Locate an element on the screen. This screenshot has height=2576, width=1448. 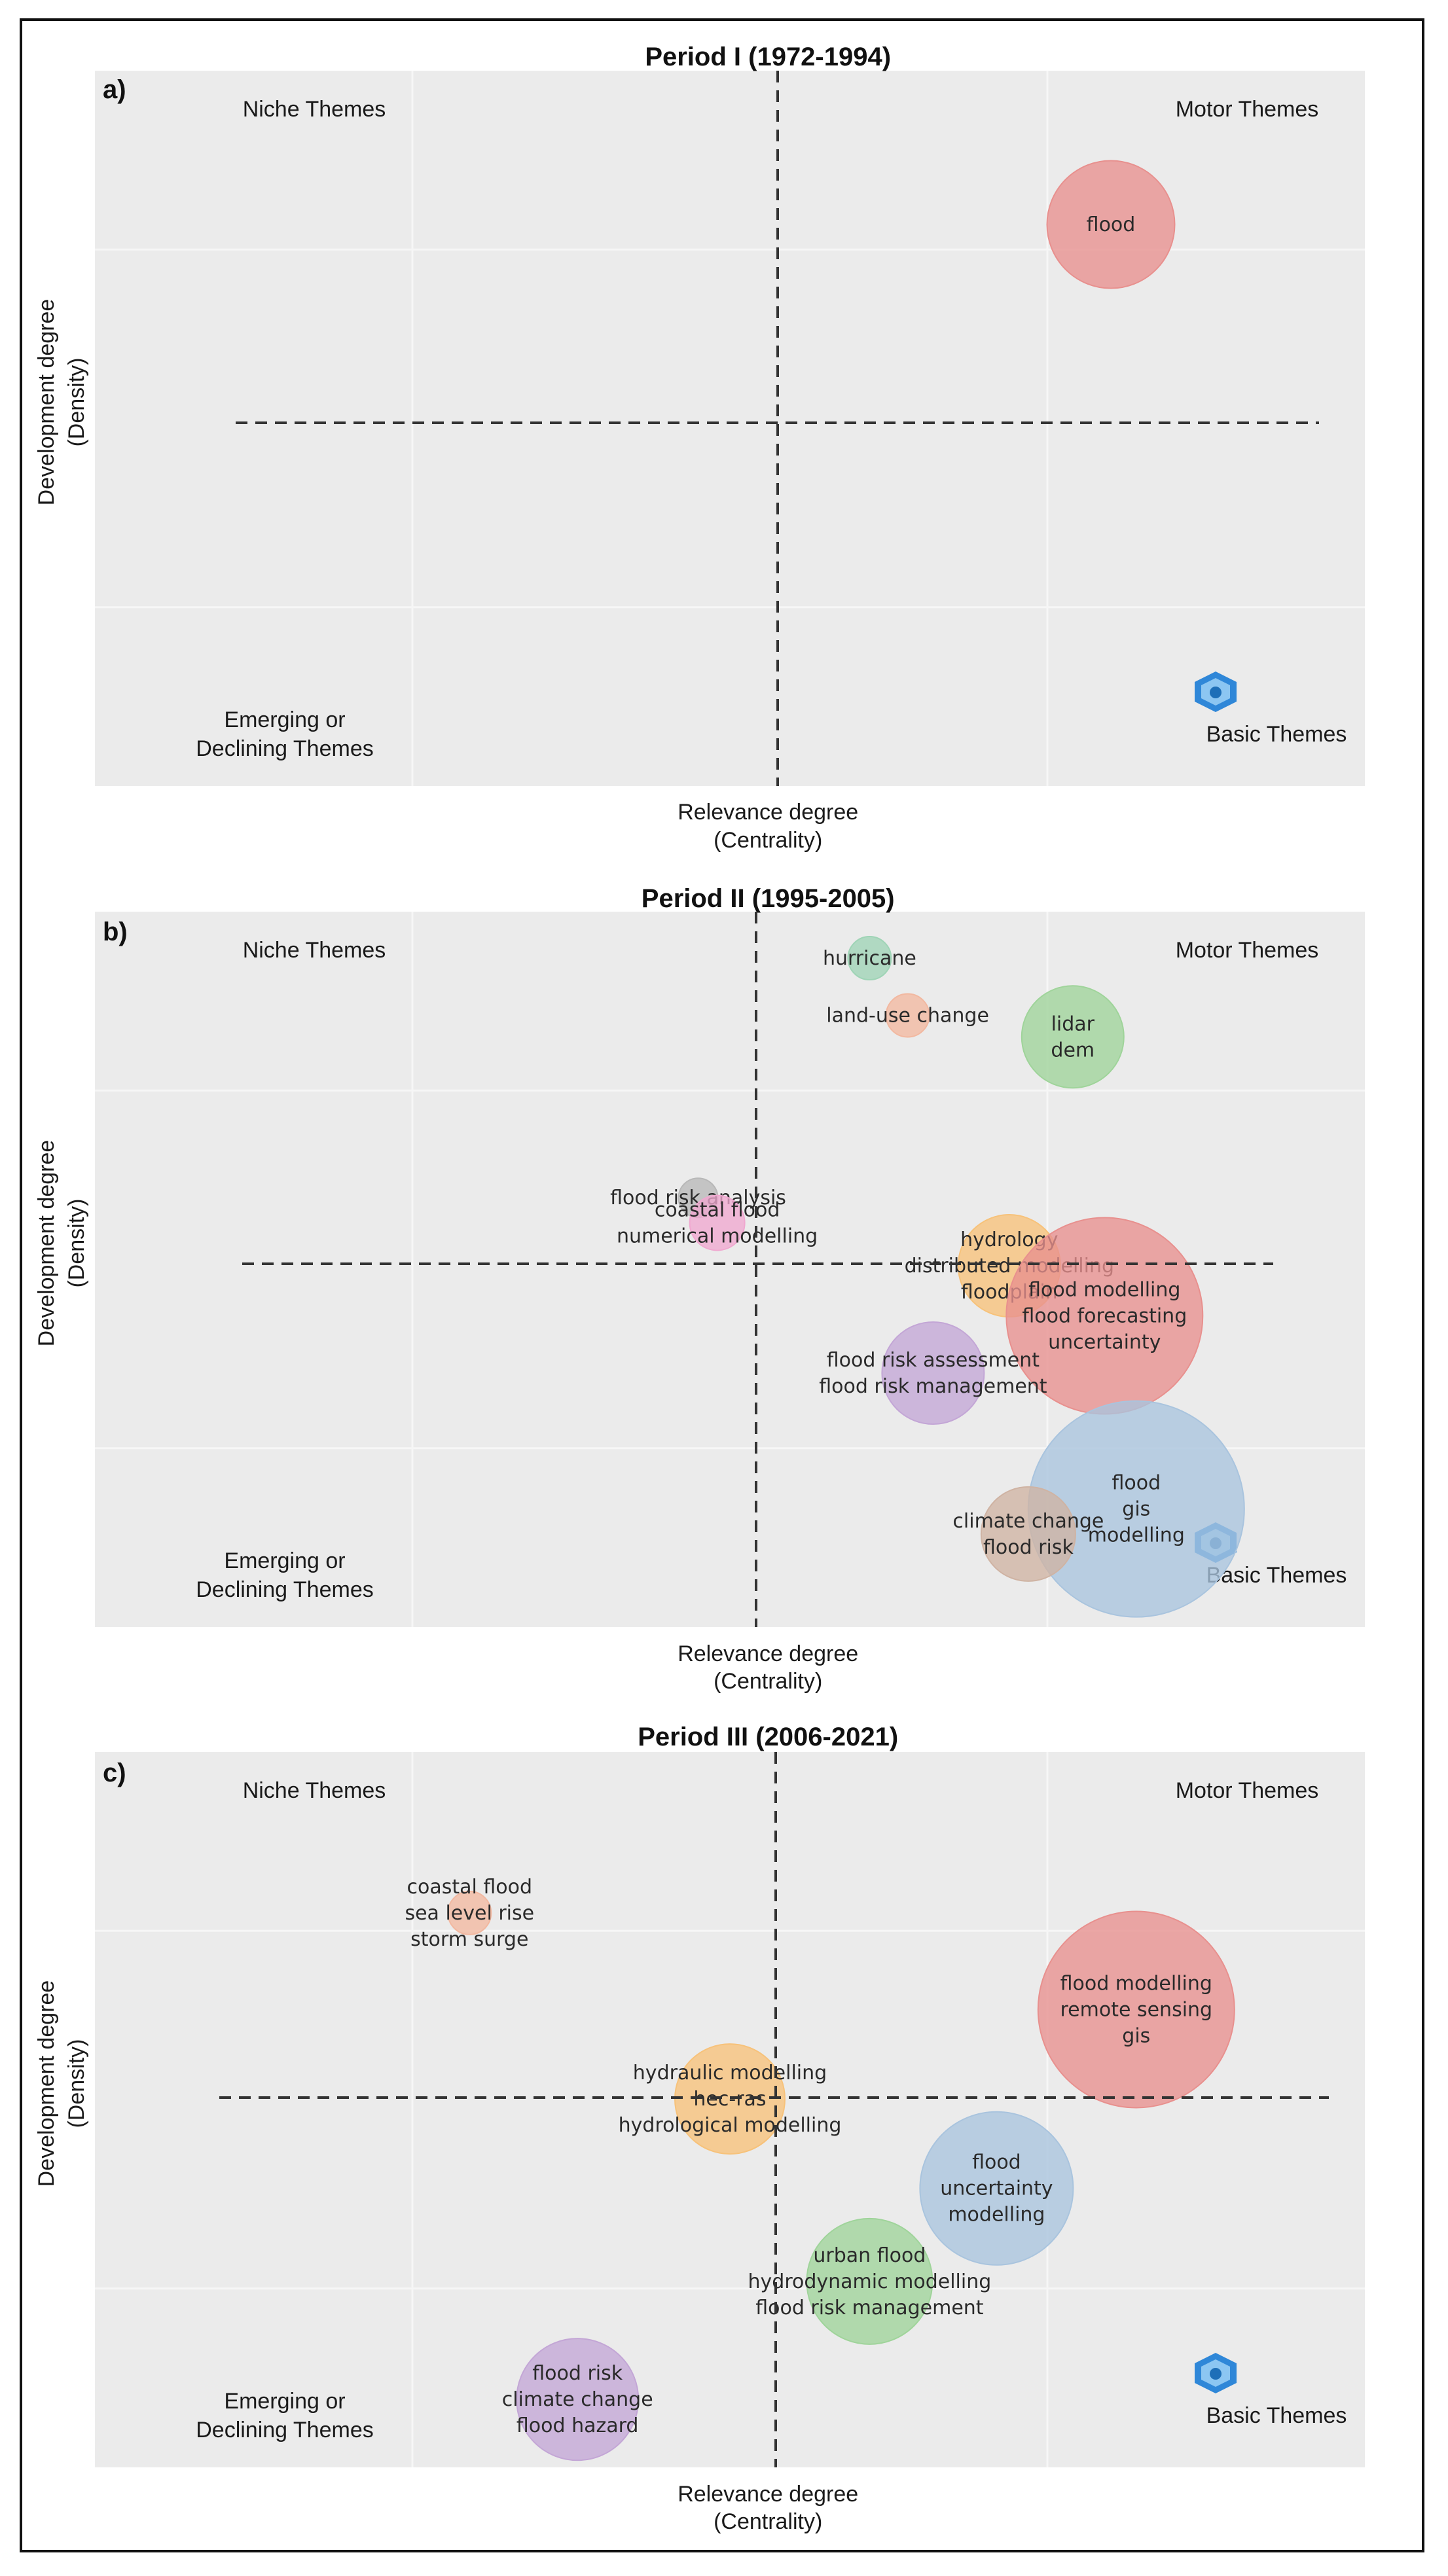
bubble-label: sea level rise is located at coordinates (469, 1913).